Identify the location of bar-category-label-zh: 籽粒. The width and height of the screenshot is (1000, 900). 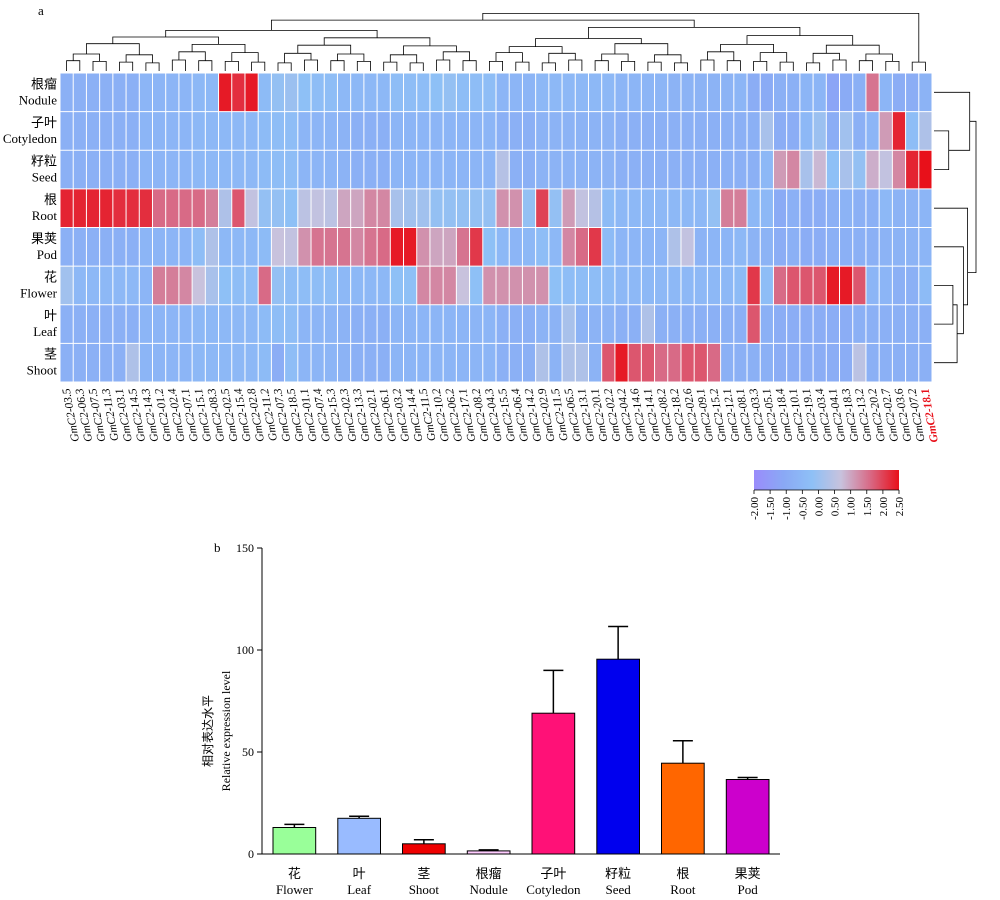
(618, 874).